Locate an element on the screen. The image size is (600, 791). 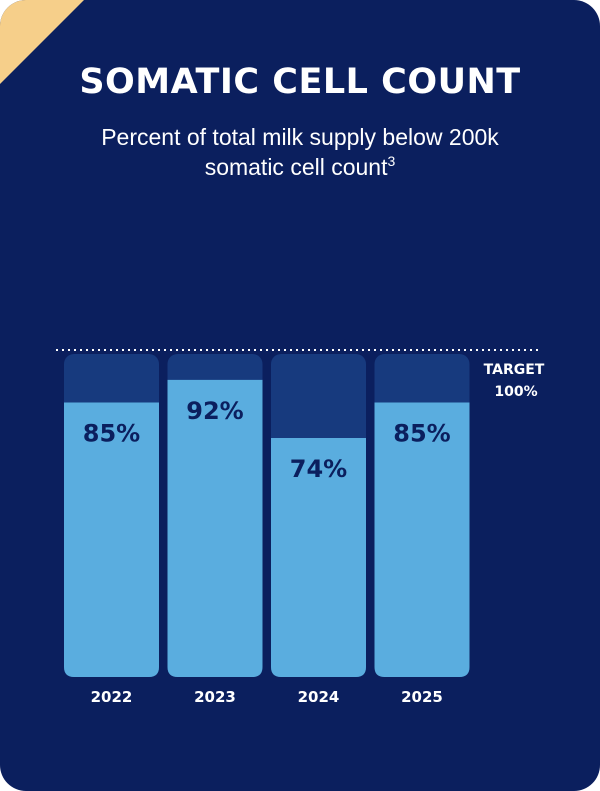
corner-accent is located at coordinates (42, 42).